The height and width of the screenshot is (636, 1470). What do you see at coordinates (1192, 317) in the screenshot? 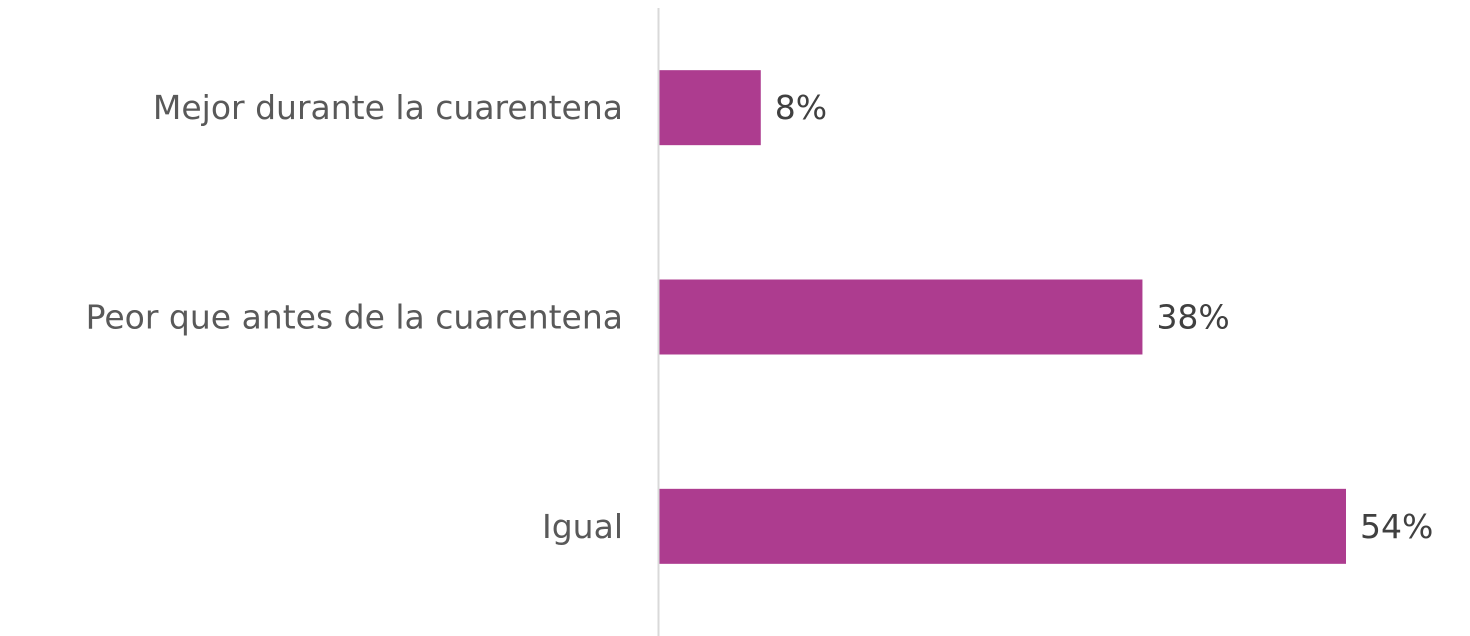
I see `value-label-peor-que-antes-de-la-cuarentena: 38%` at bounding box center [1192, 317].